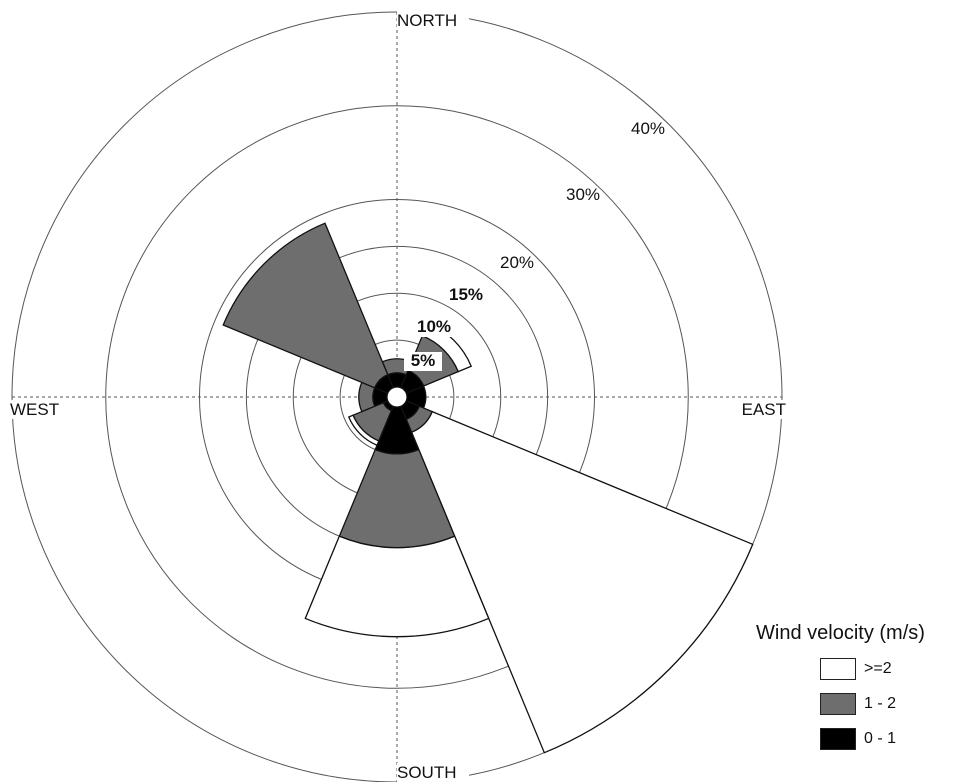 Image resolution: width=973 pixels, height=782 pixels. I want to click on direction-label-south: SOUTH, so click(427, 772).